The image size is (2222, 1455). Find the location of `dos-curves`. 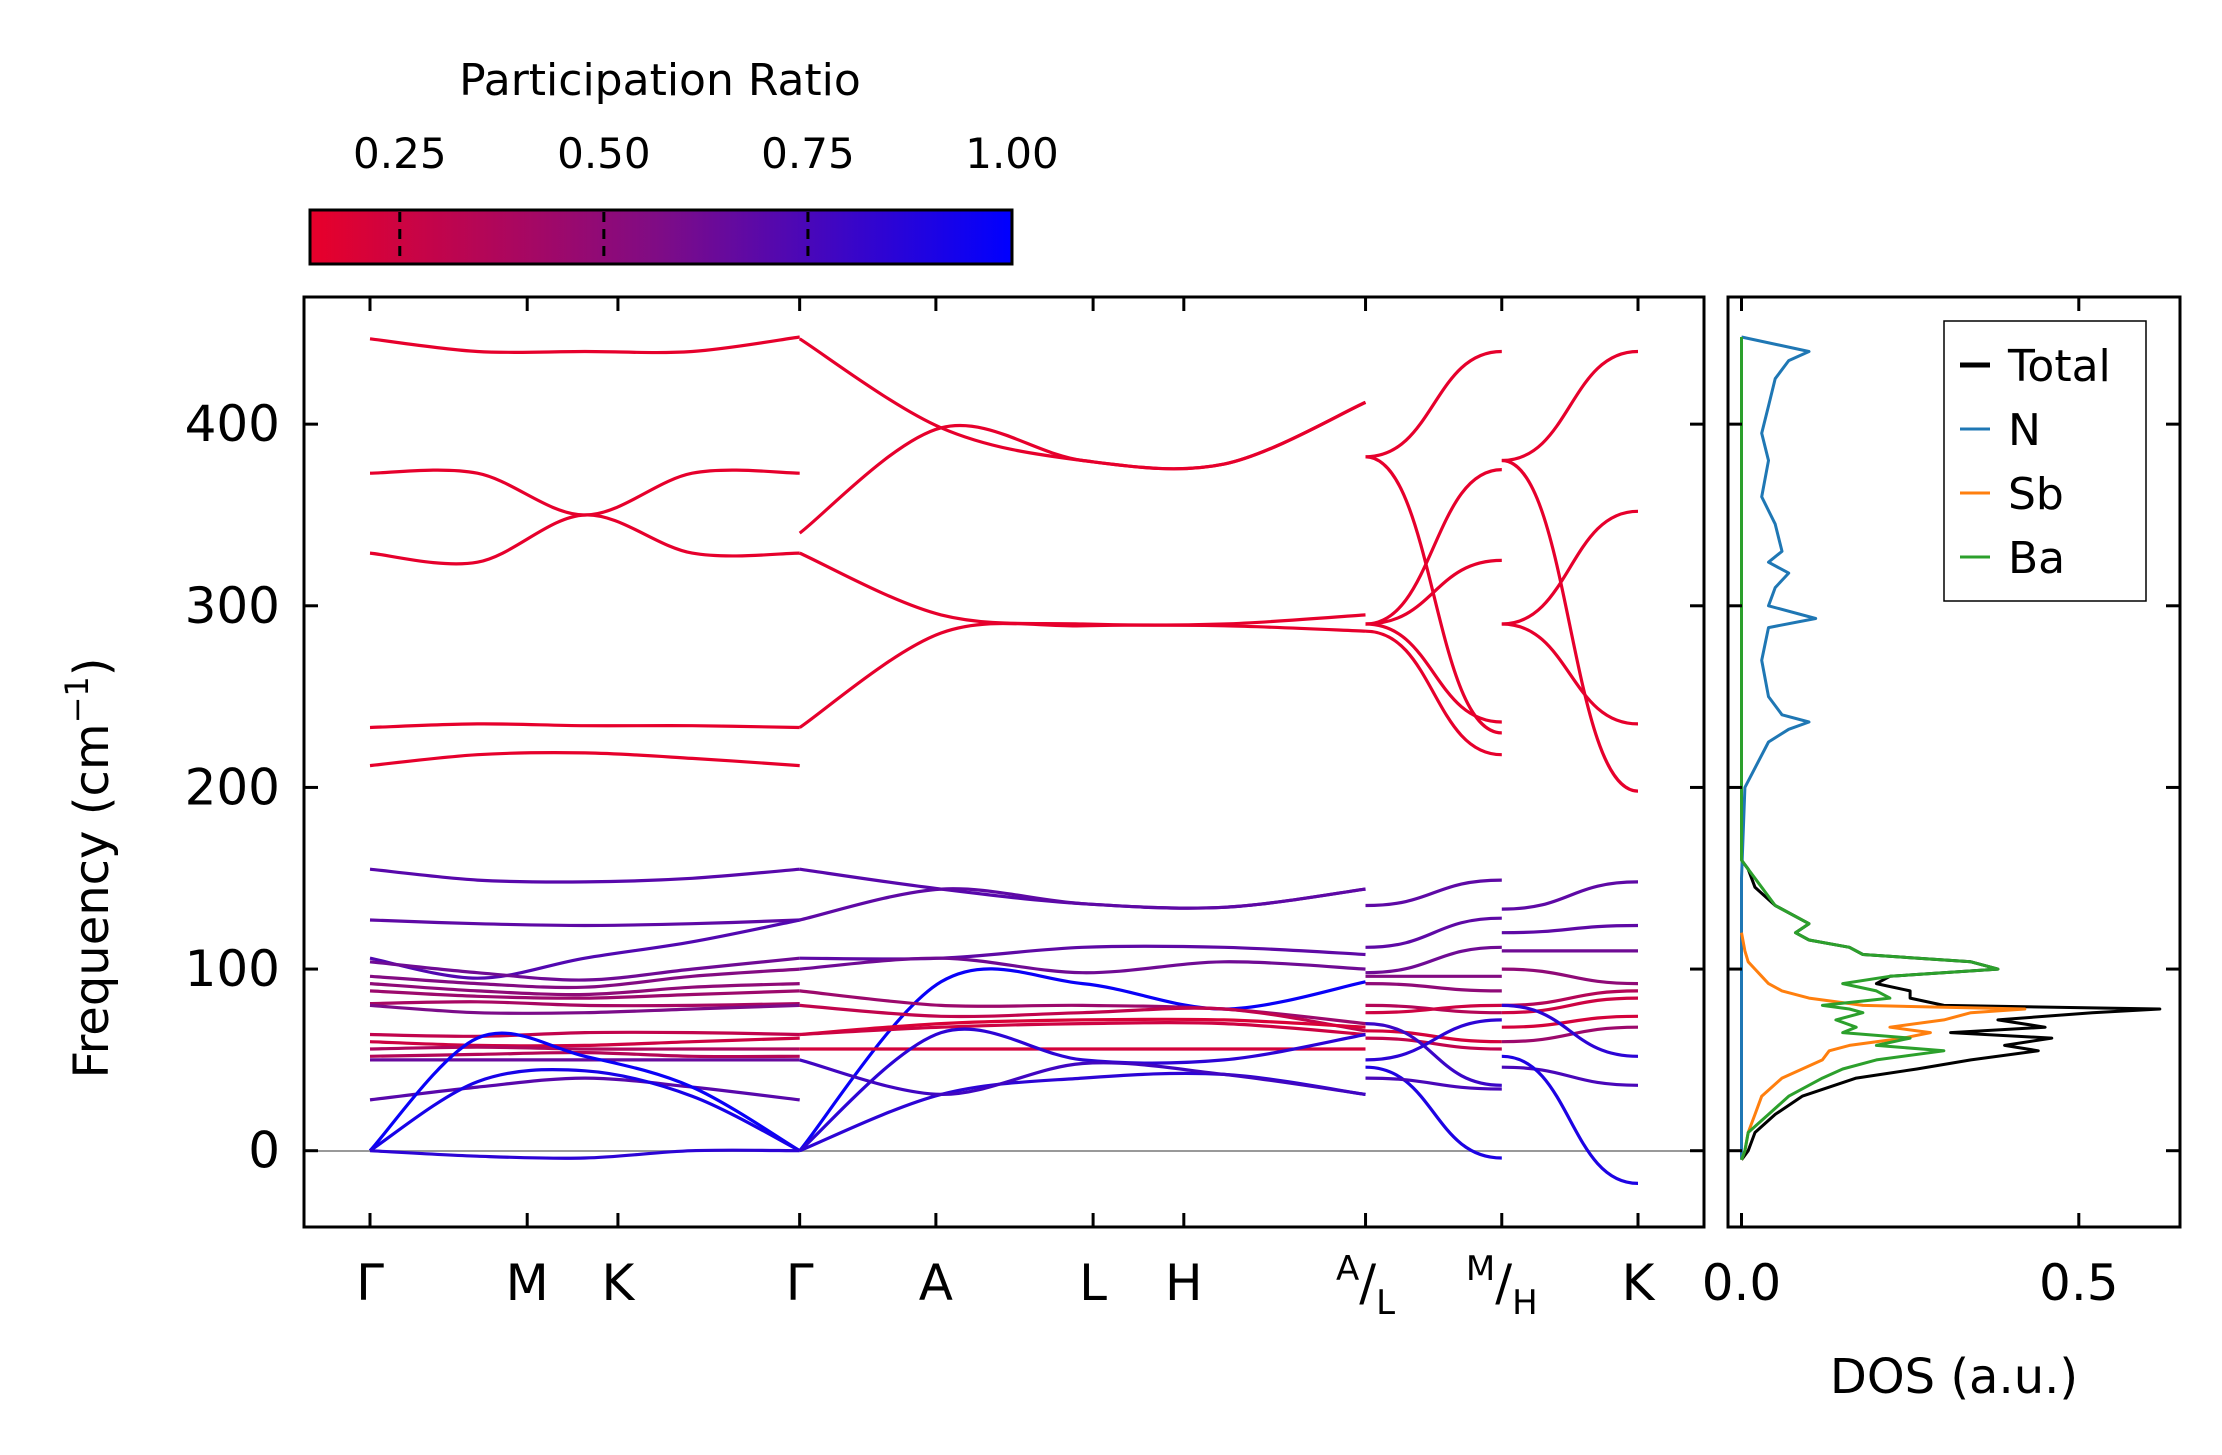

dos-curves is located at coordinates (1951, 748).